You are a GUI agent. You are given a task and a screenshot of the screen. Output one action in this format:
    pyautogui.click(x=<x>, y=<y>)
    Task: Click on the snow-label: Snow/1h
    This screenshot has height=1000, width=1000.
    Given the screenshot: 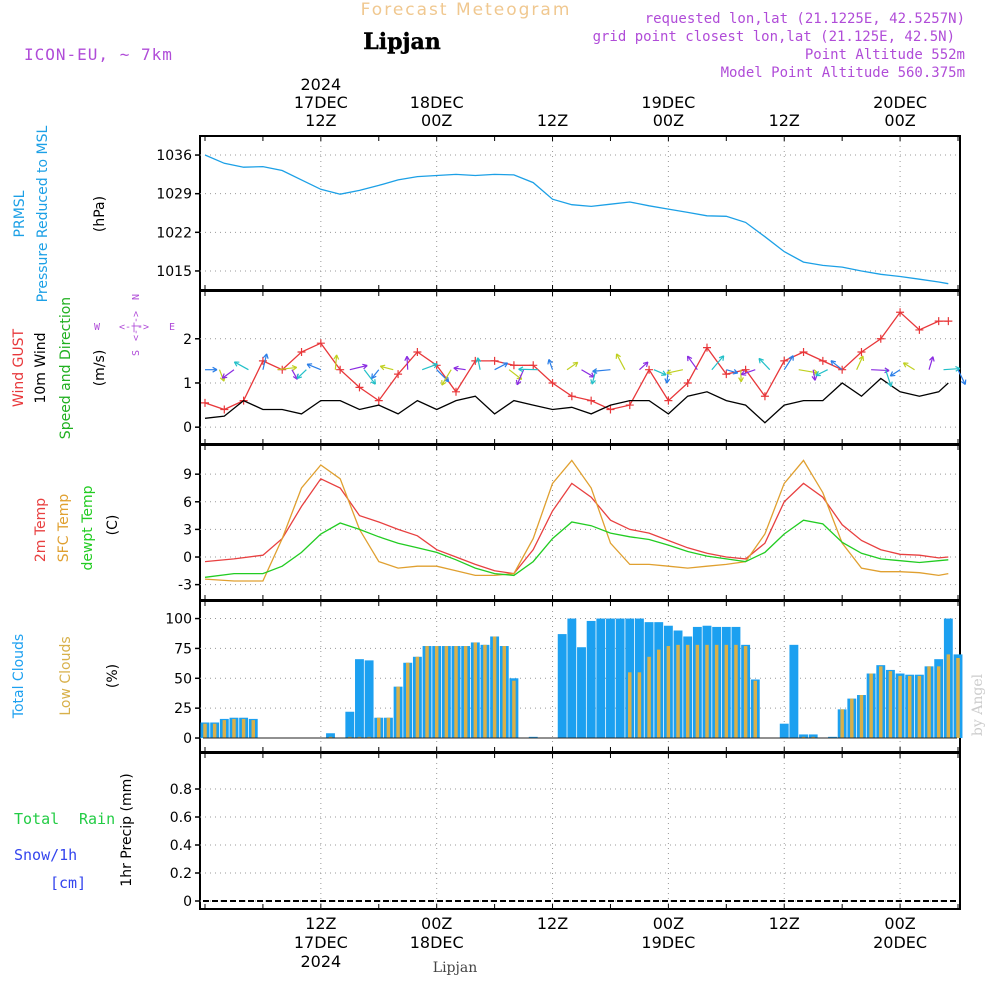 What is the action you would take?
    pyautogui.click(x=45, y=855)
    